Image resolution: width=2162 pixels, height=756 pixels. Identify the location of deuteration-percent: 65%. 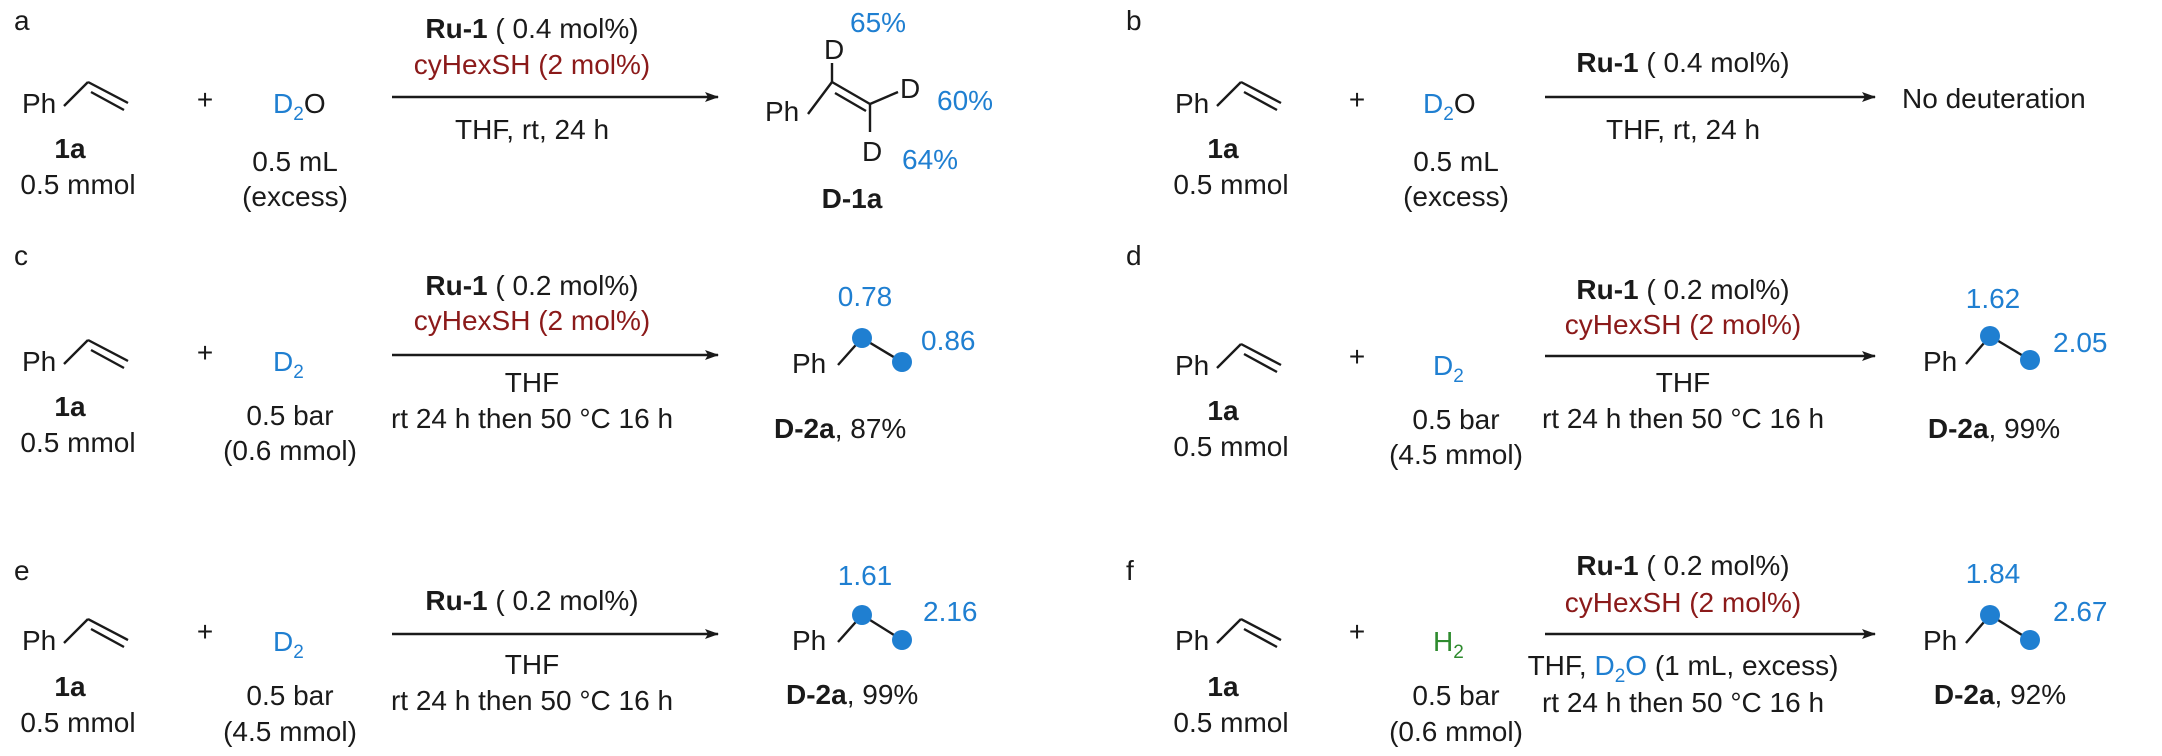
(878, 22).